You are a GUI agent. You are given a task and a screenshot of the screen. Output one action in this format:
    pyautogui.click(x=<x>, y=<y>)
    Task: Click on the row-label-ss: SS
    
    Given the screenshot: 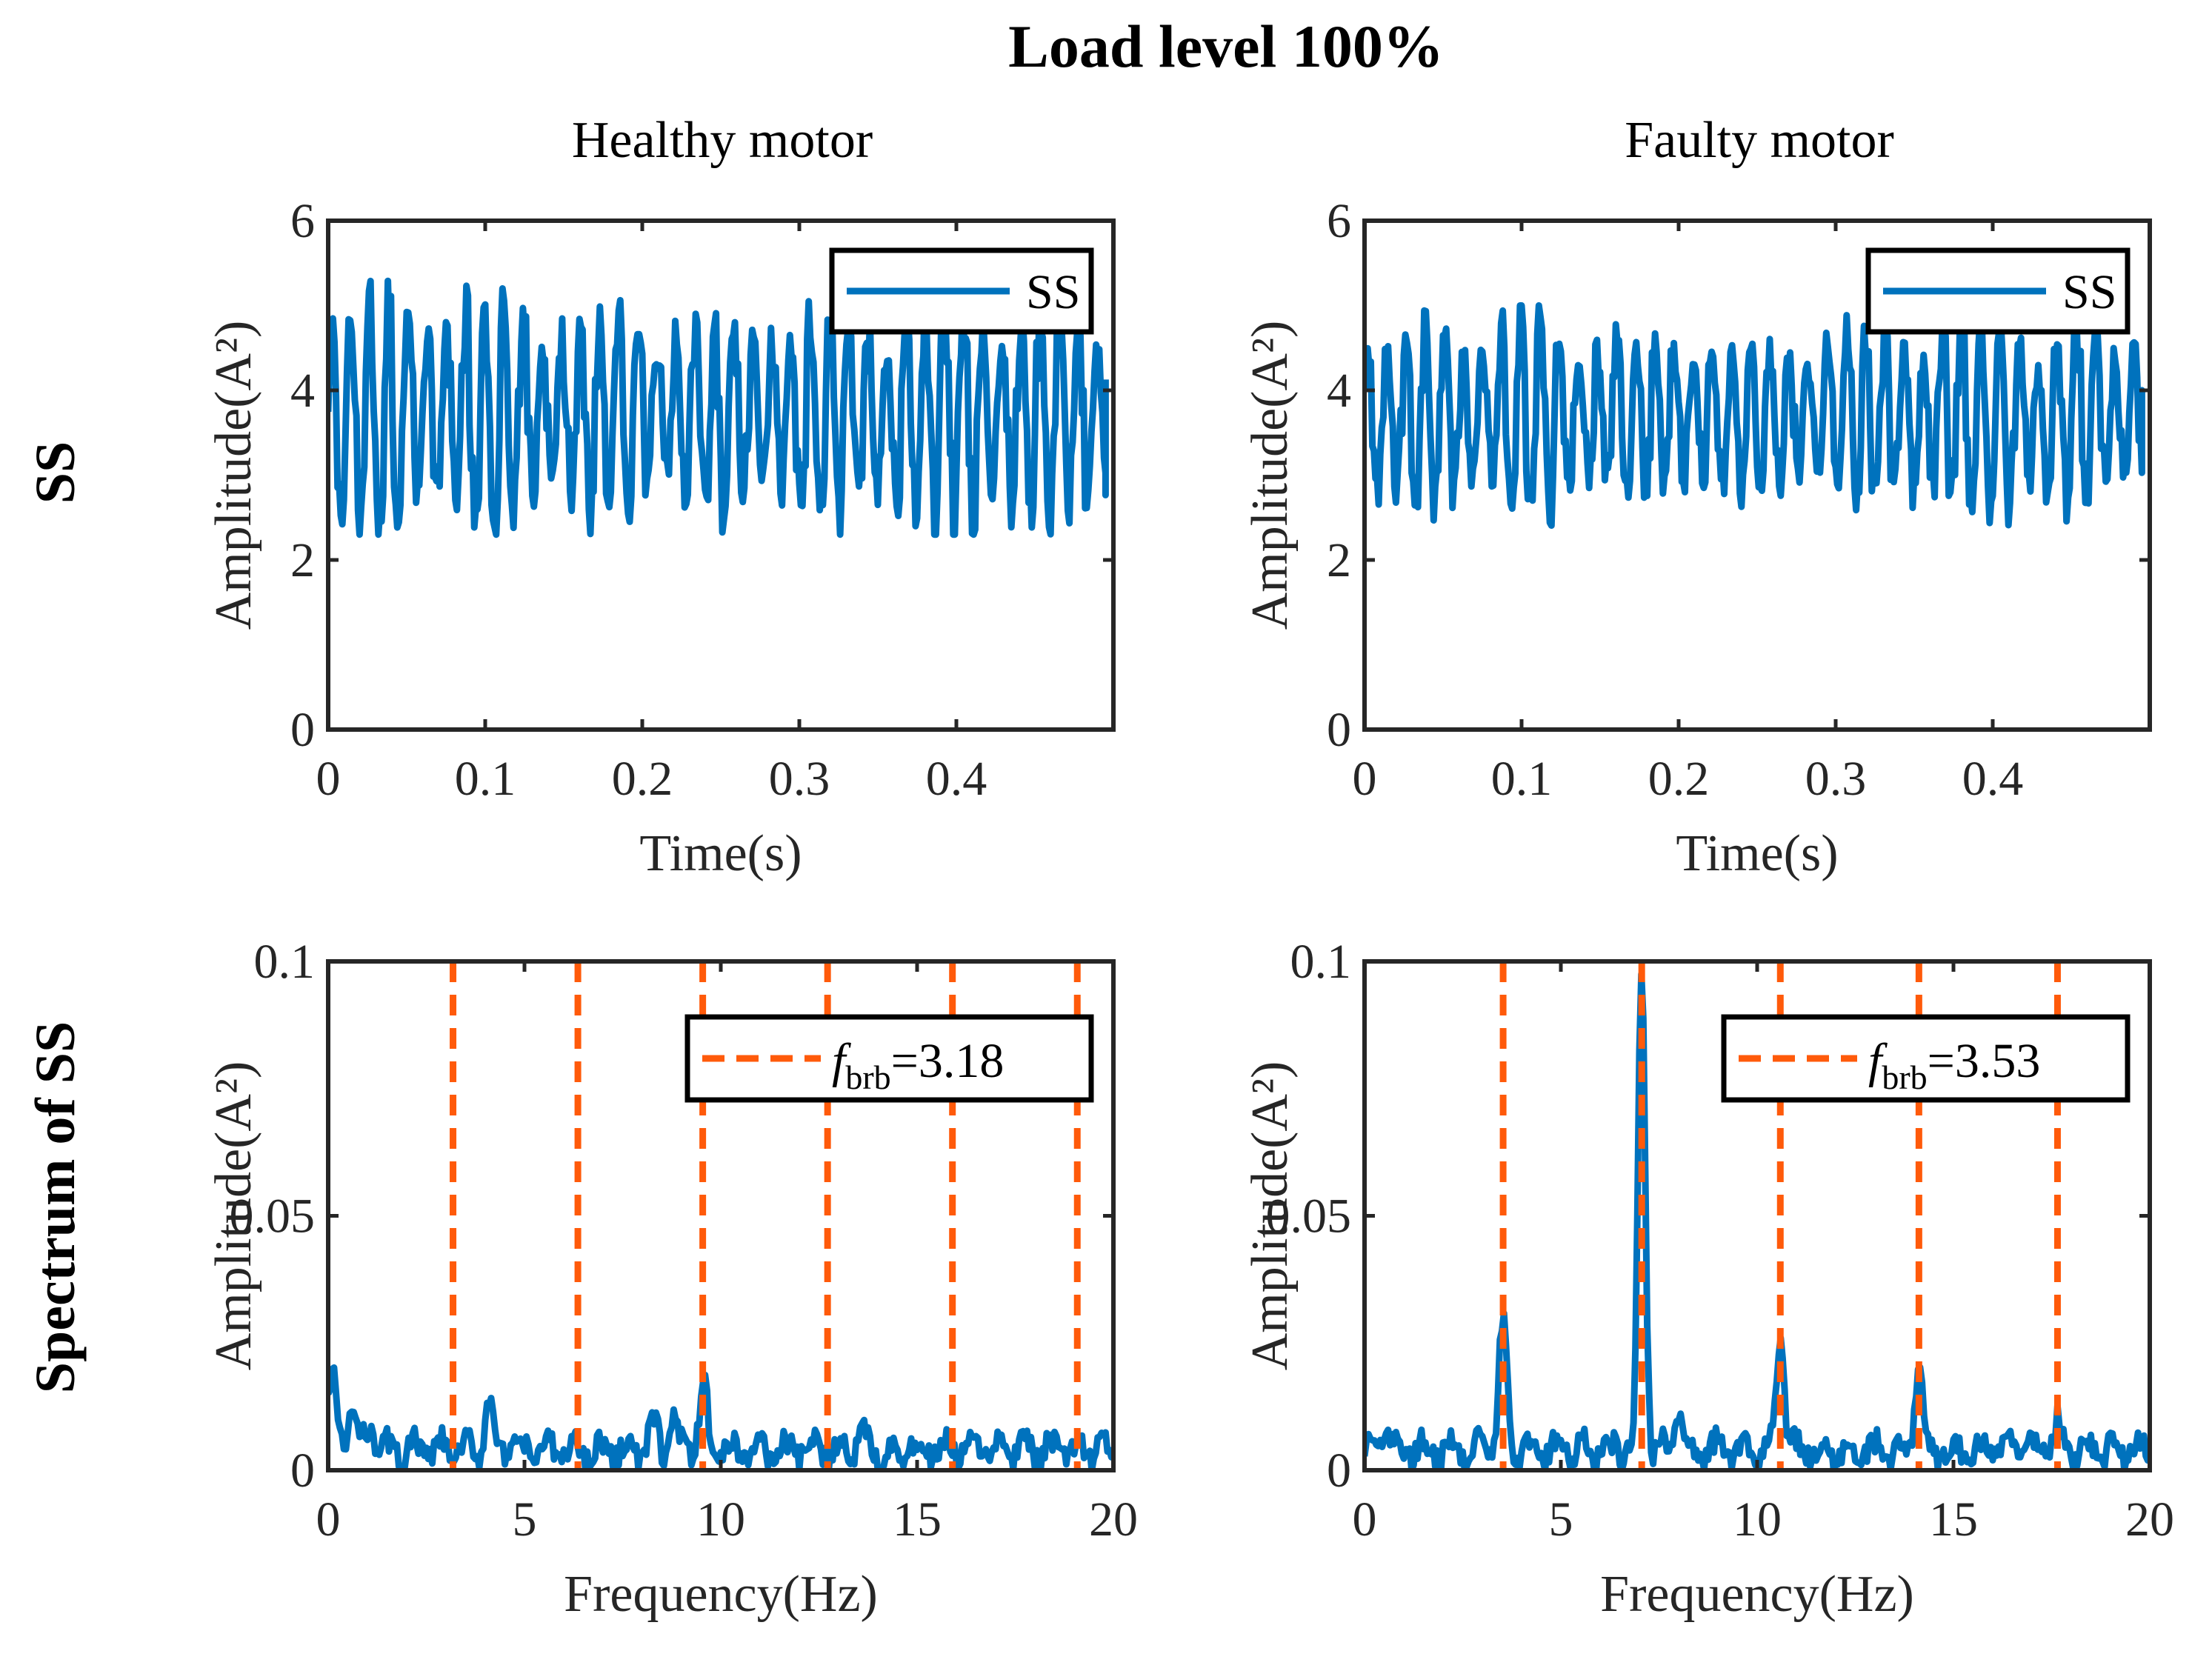 What is the action you would take?
    pyautogui.click(x=55, y=472)
    